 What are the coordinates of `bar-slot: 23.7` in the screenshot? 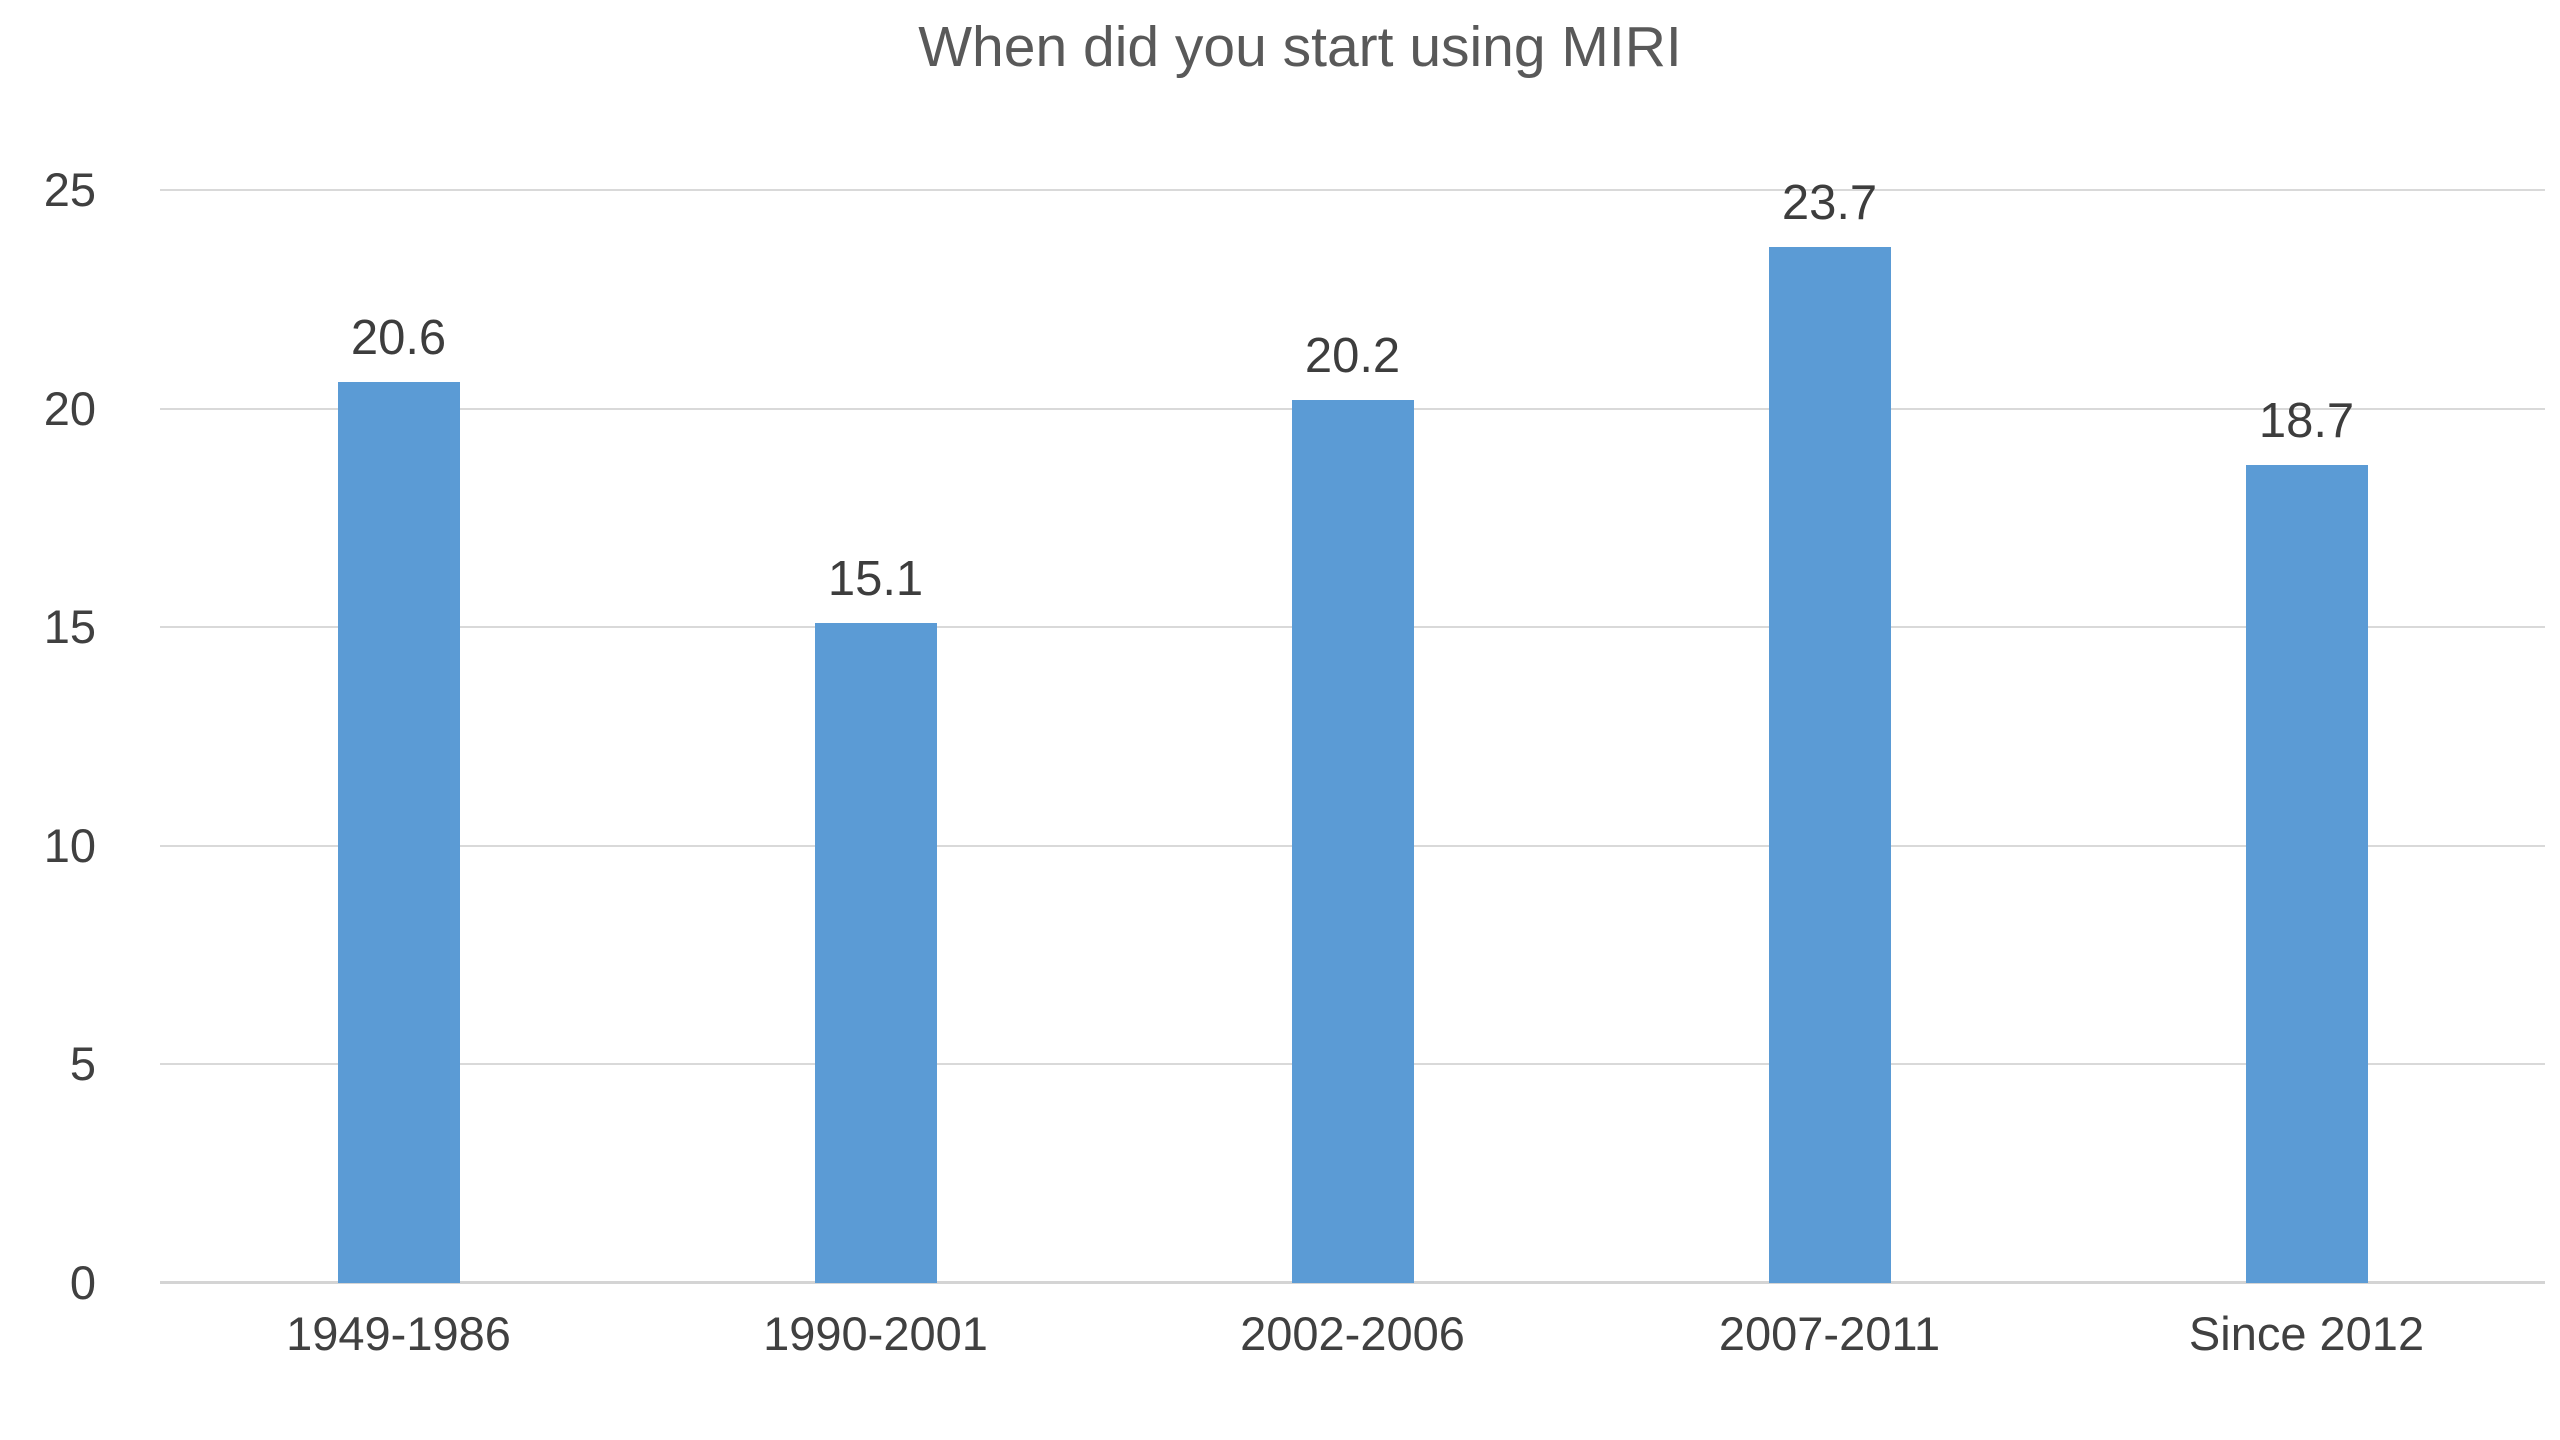 It's located at (1829, 729).